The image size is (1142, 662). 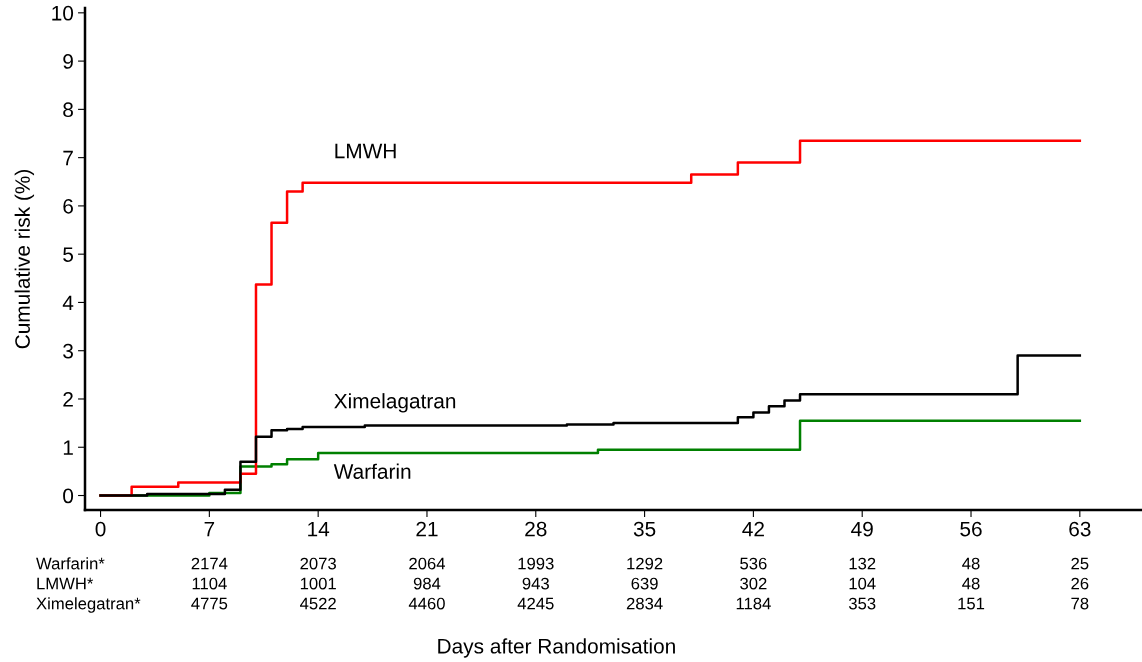 I want to click on text: 2174, so click(x=209, y=563).